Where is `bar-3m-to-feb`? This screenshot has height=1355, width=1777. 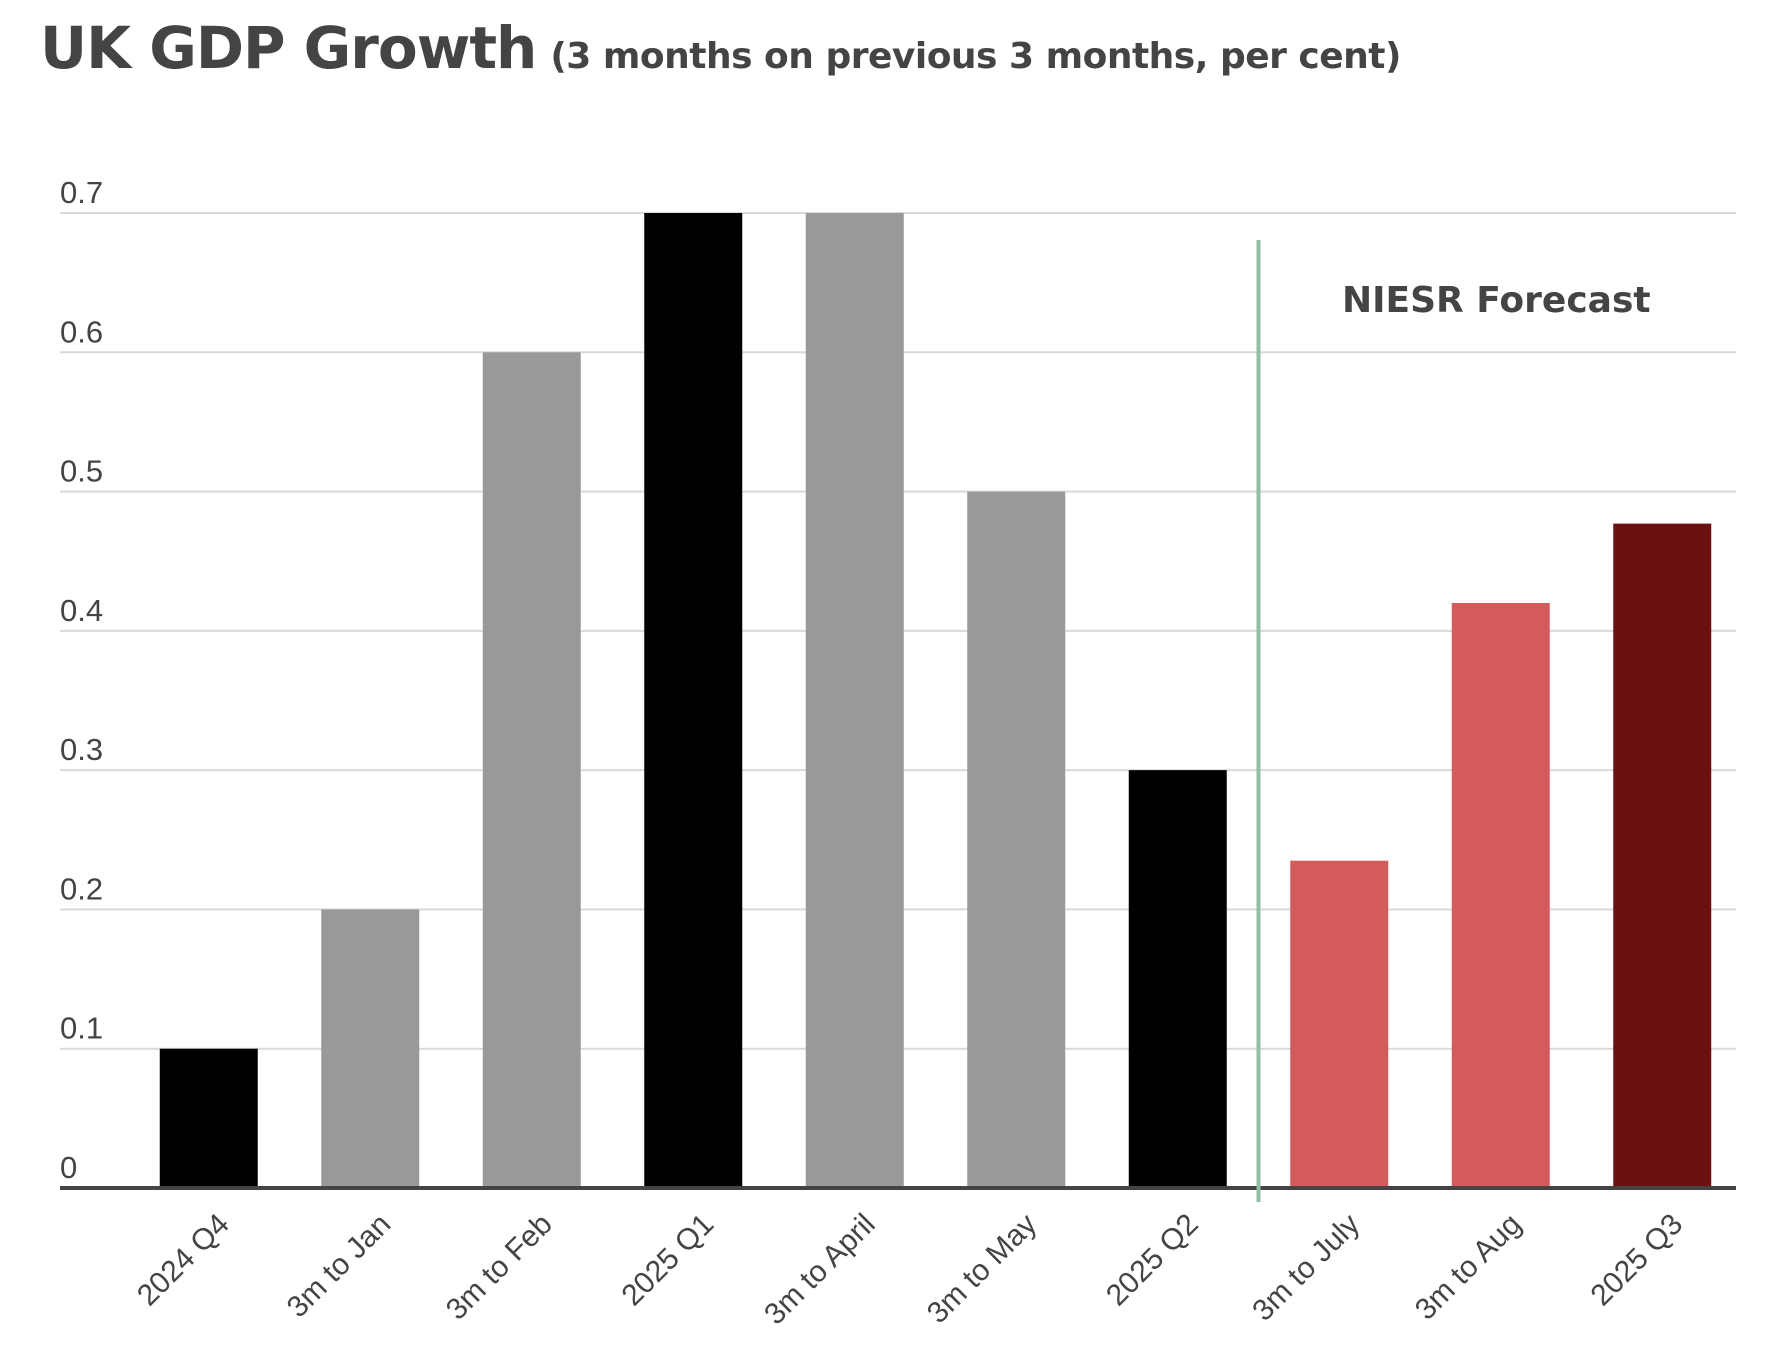
bar-3m-to-feb is located at coordinates (531, 770).